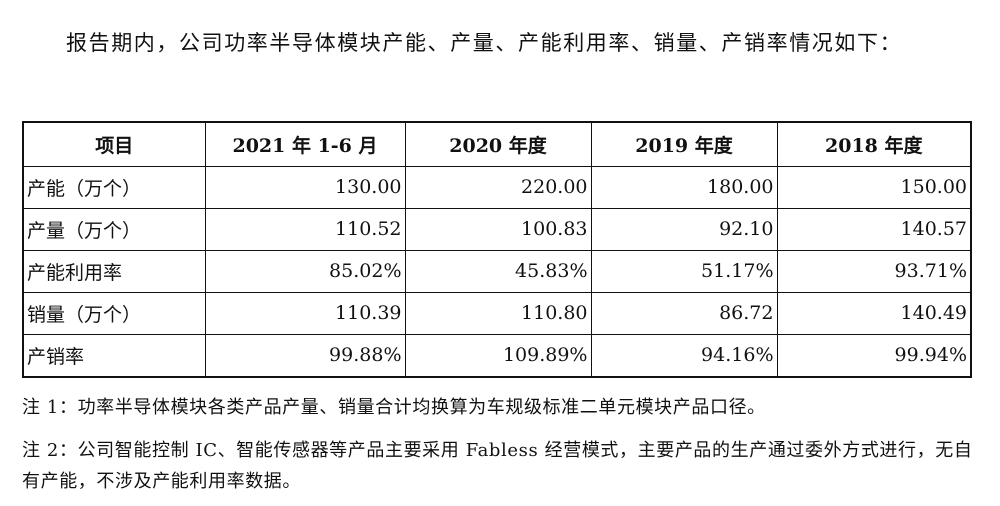 The height and width of the screenshot is (506, 1000). What do you see at coordinates (114, 144) in the screenshot?
I see `header-item: 项目` at bounding box center [114, 144].